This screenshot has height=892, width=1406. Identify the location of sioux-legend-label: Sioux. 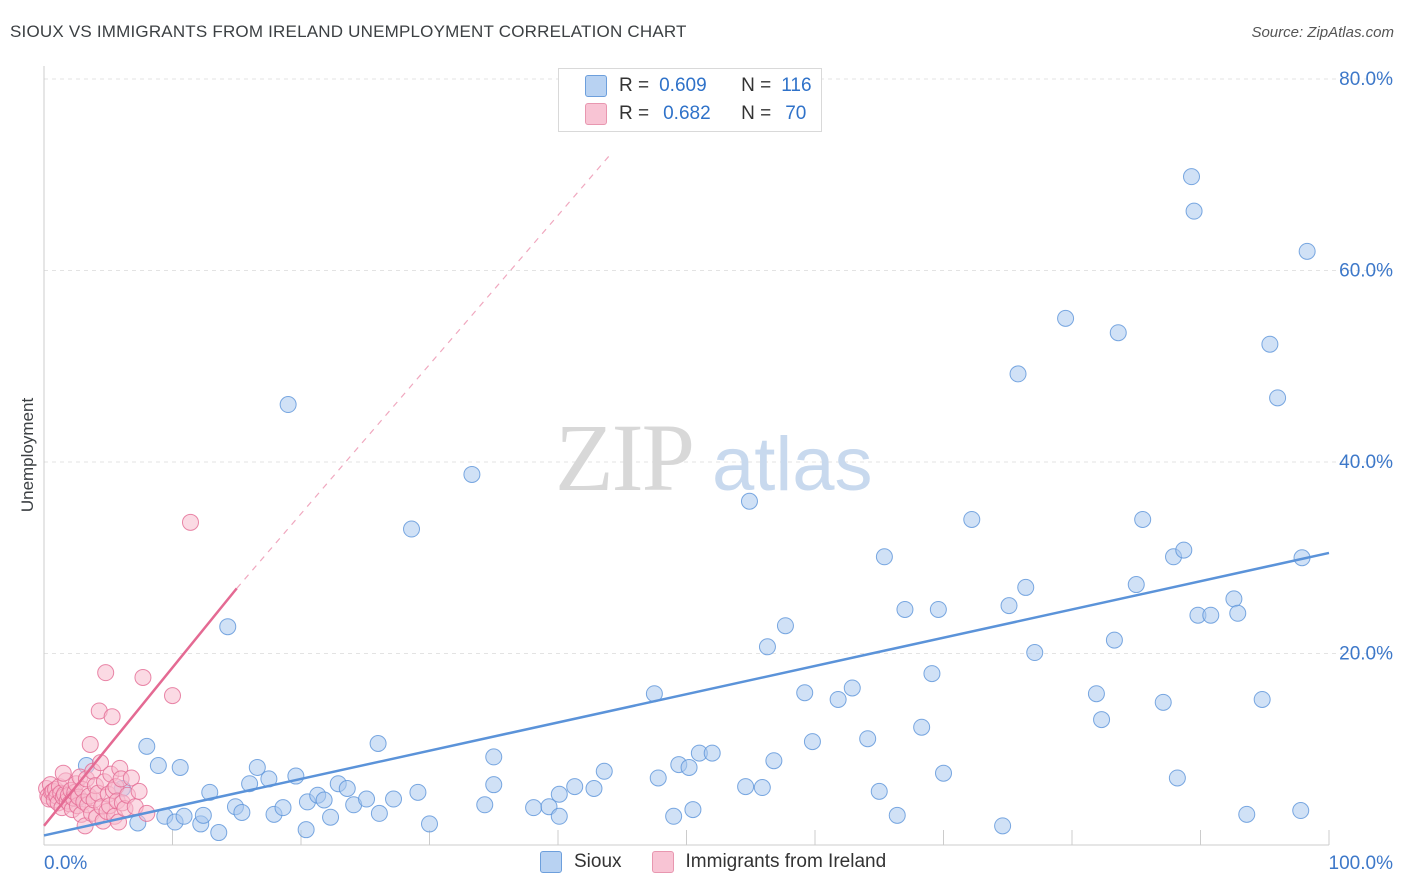
(598, 861).